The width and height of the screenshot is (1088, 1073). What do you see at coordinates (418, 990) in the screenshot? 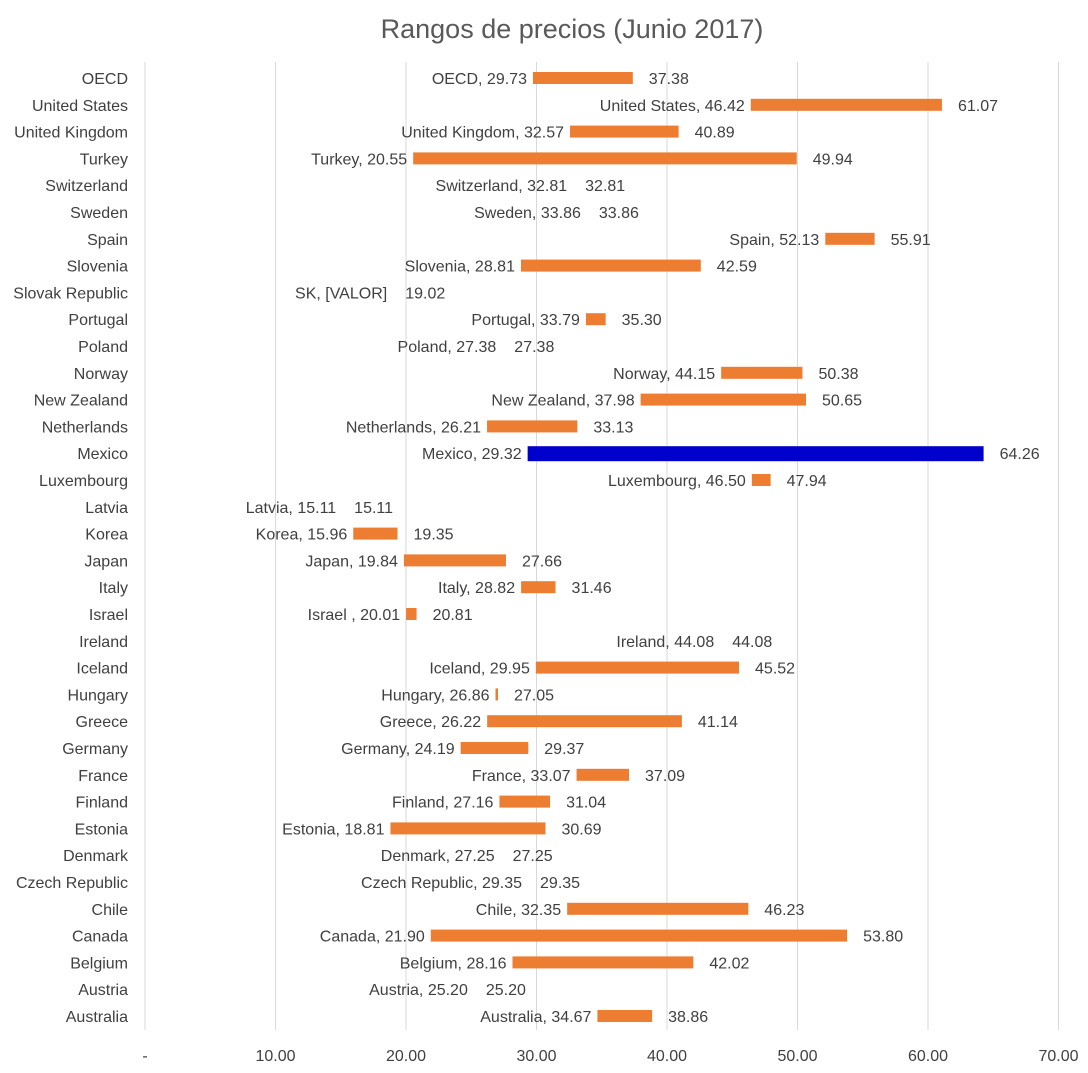
I see `min-data-label: Austria, 25.20` at bounding box center [418, 990].